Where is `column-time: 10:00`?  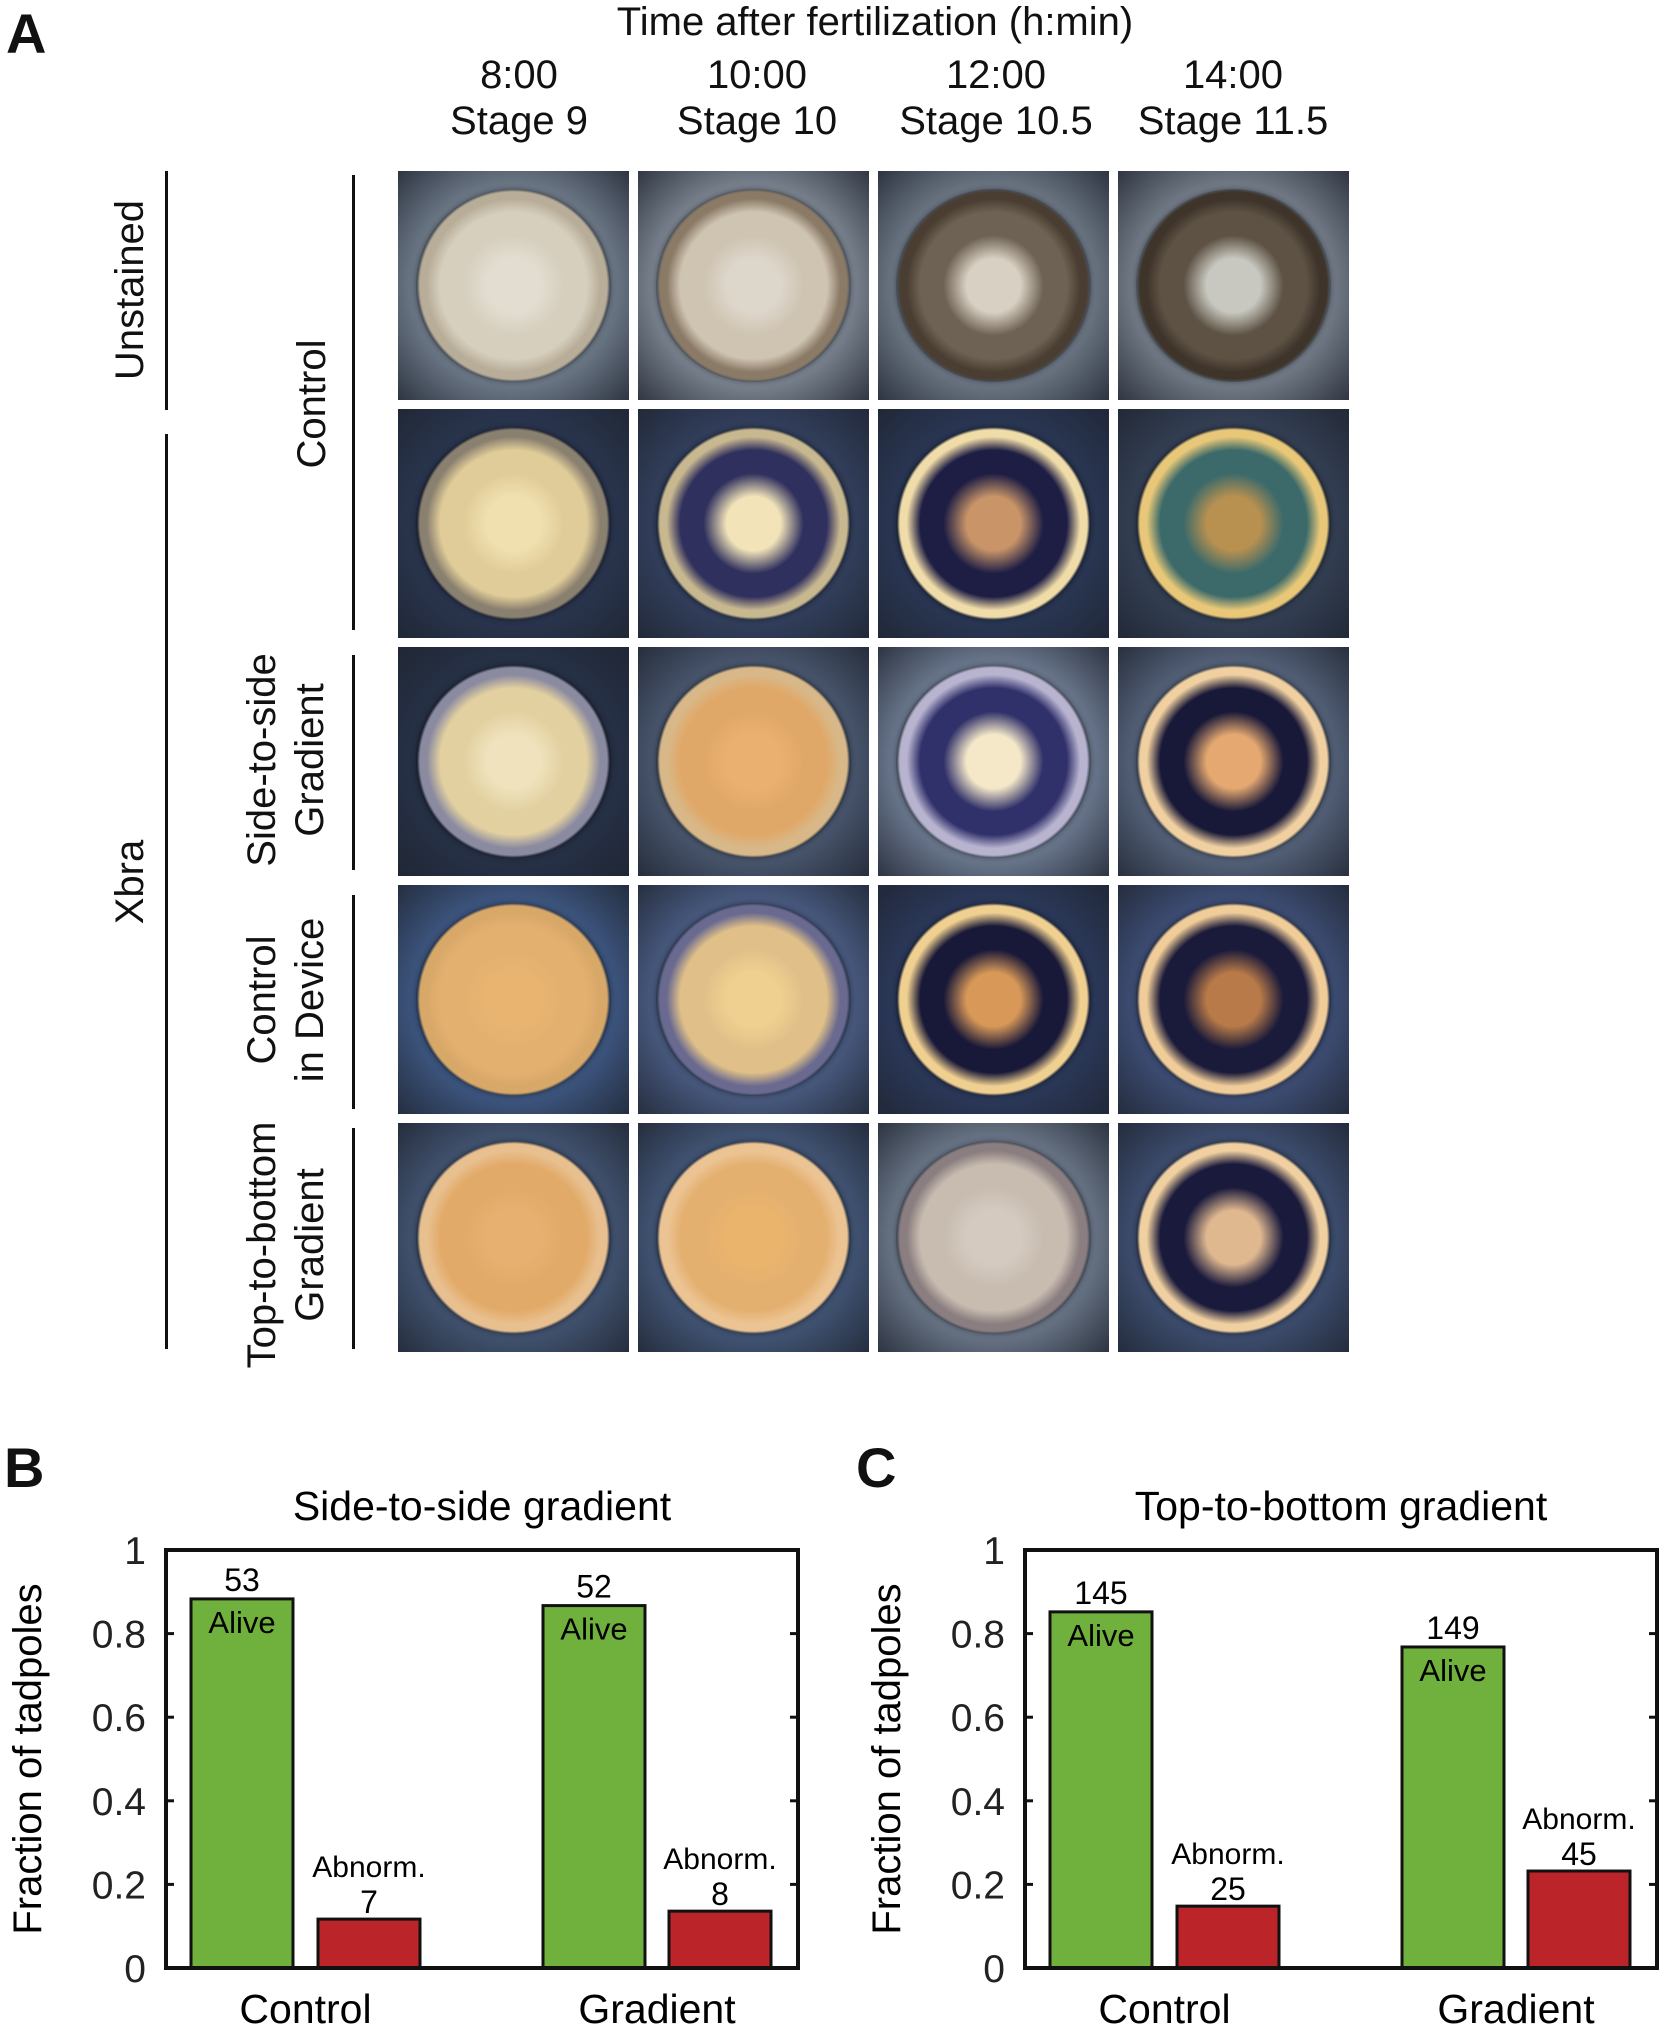 column-time: 10:00 is located at coordinates (757, 75).